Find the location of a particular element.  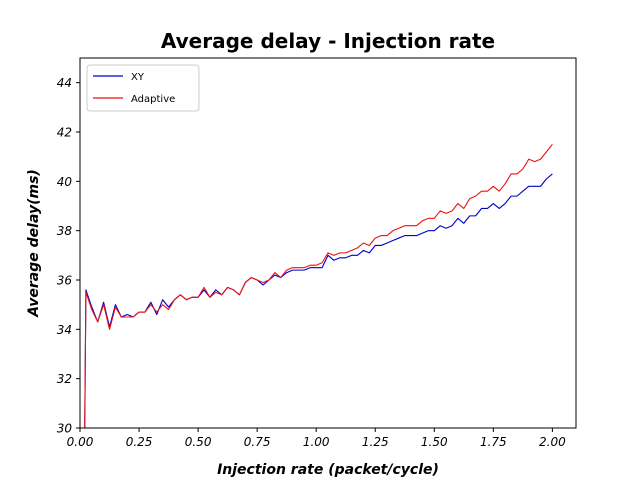

y-tick-label: 44 is located at coordinates (64, 83).